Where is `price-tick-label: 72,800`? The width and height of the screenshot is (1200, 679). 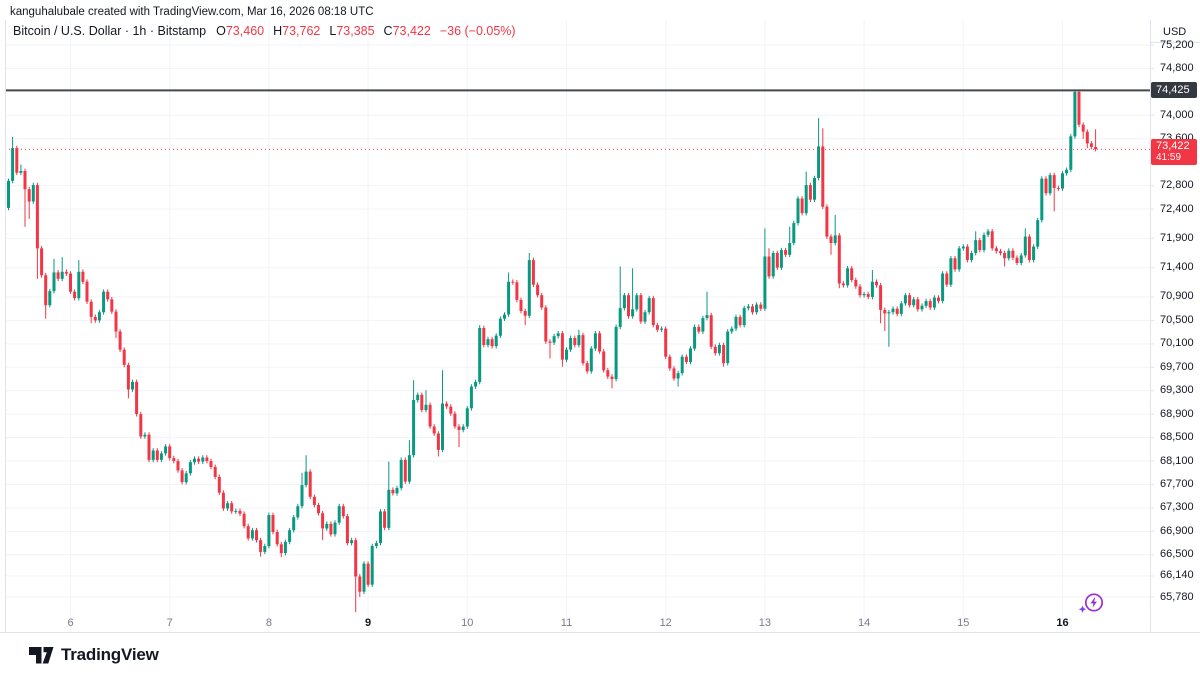 price-tick-label: 72,800 is located at coordinates (1177, 185).